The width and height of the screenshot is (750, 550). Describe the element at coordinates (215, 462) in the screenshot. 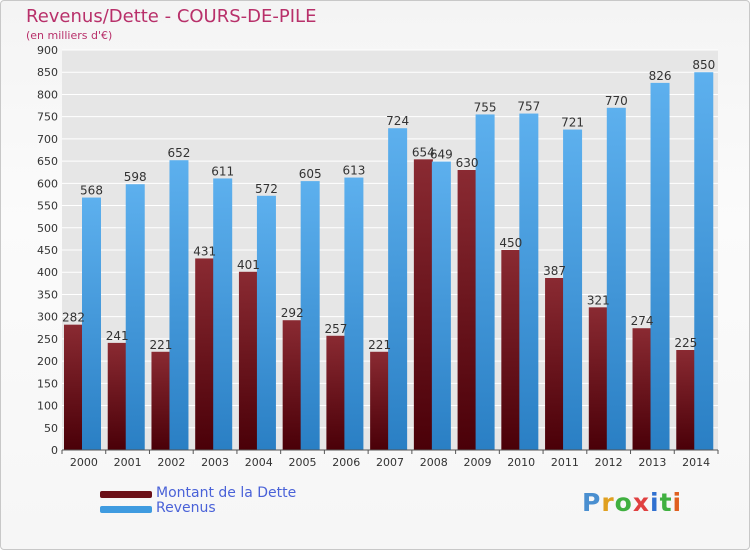

I see `x-tick-label: 2003` at that location.